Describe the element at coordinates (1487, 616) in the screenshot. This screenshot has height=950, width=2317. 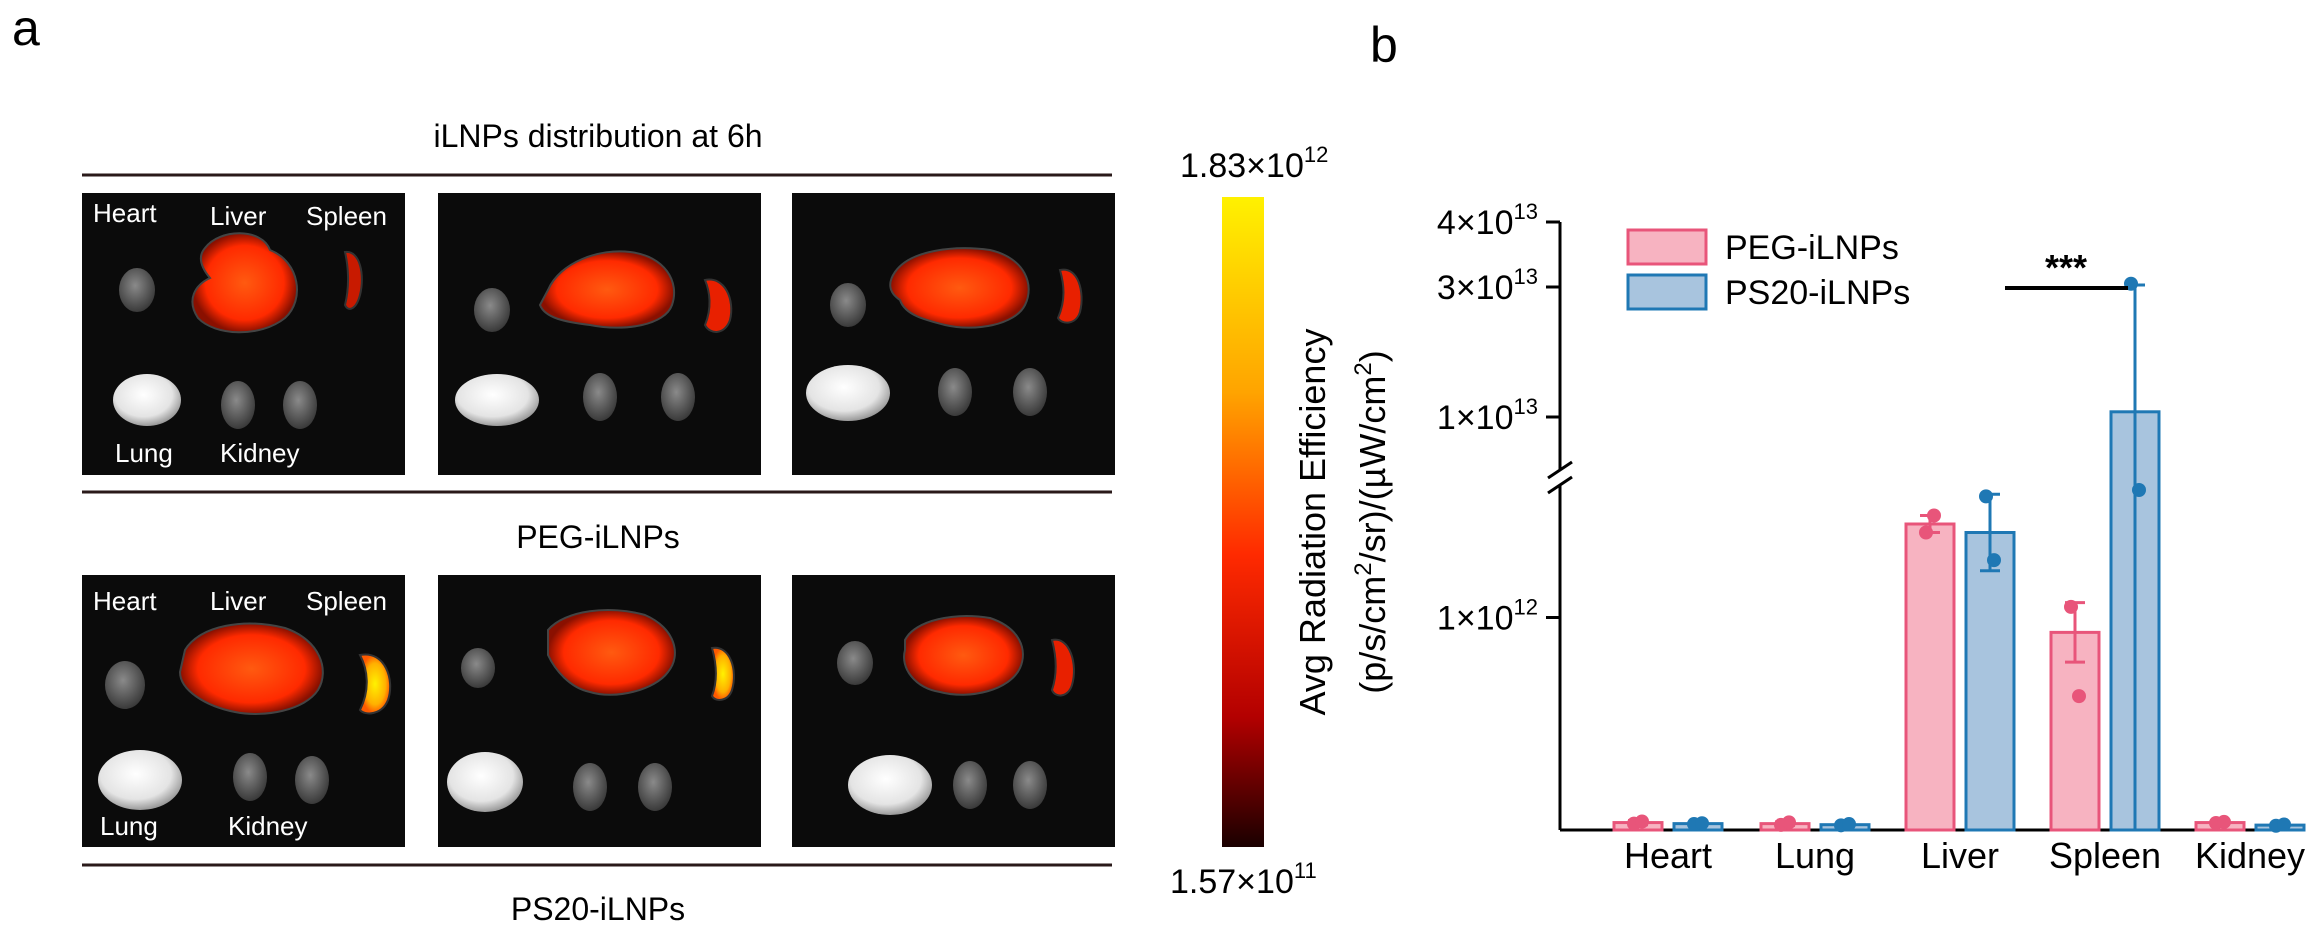
I see `y-tick-label: 1×10¹²` at that location.